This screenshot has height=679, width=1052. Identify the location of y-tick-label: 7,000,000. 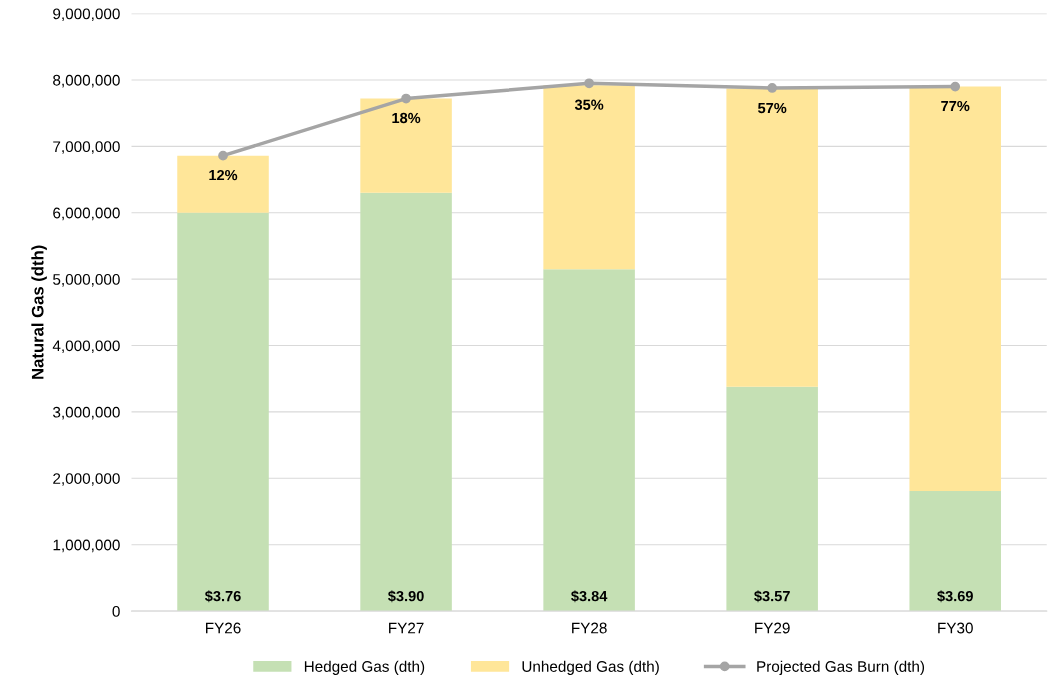
(86, 147).